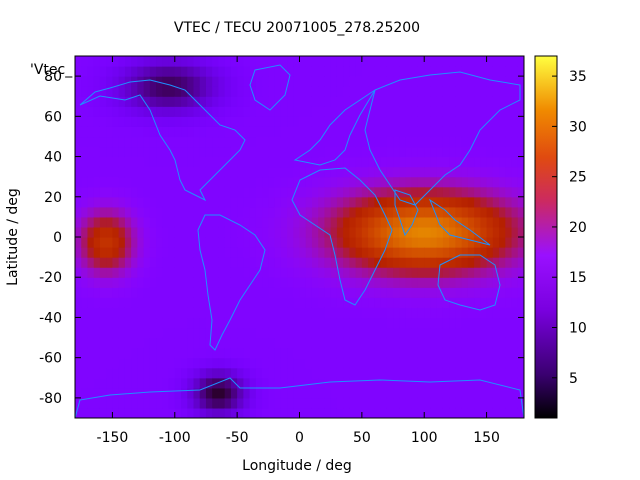 Image resolution: width=640 pixels, height=480 pixels. What do you see at coordinates (270, 87) in the screenshot?
I see `coastline-greenland` at bounding box center [270, 87].